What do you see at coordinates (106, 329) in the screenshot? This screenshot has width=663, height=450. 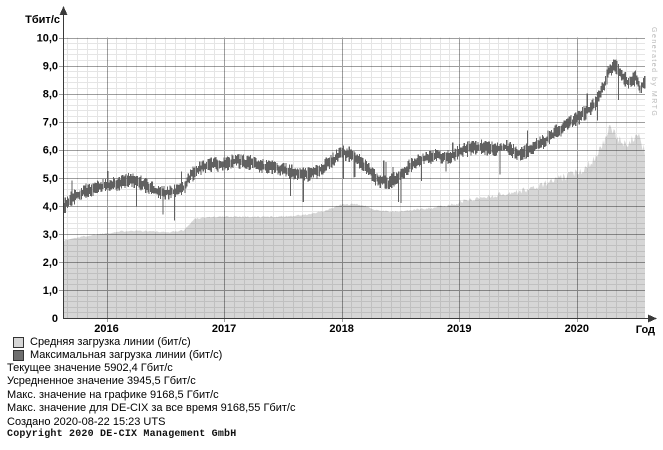 I see `x-tick-label: 2016` at bounding box center [106, 329].